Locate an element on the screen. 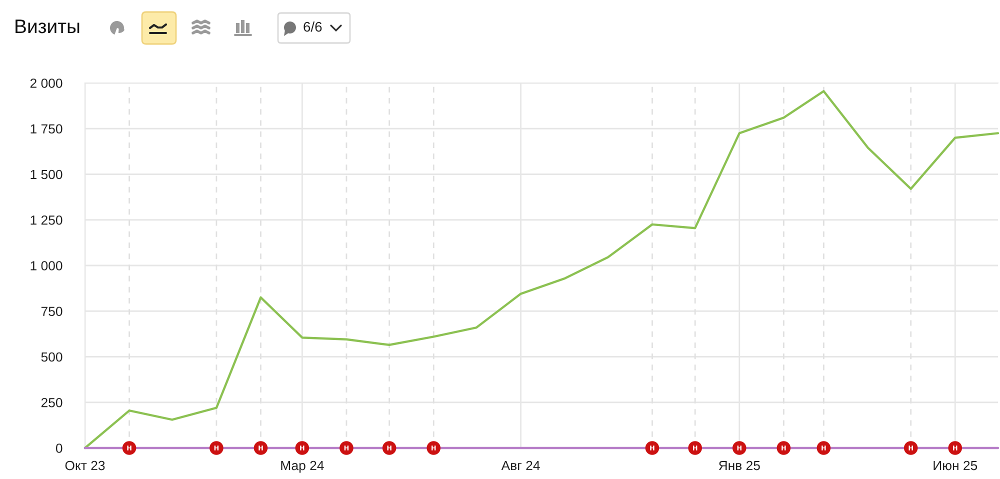  y-tick-label: 750 is located at coordinates (51, 311).